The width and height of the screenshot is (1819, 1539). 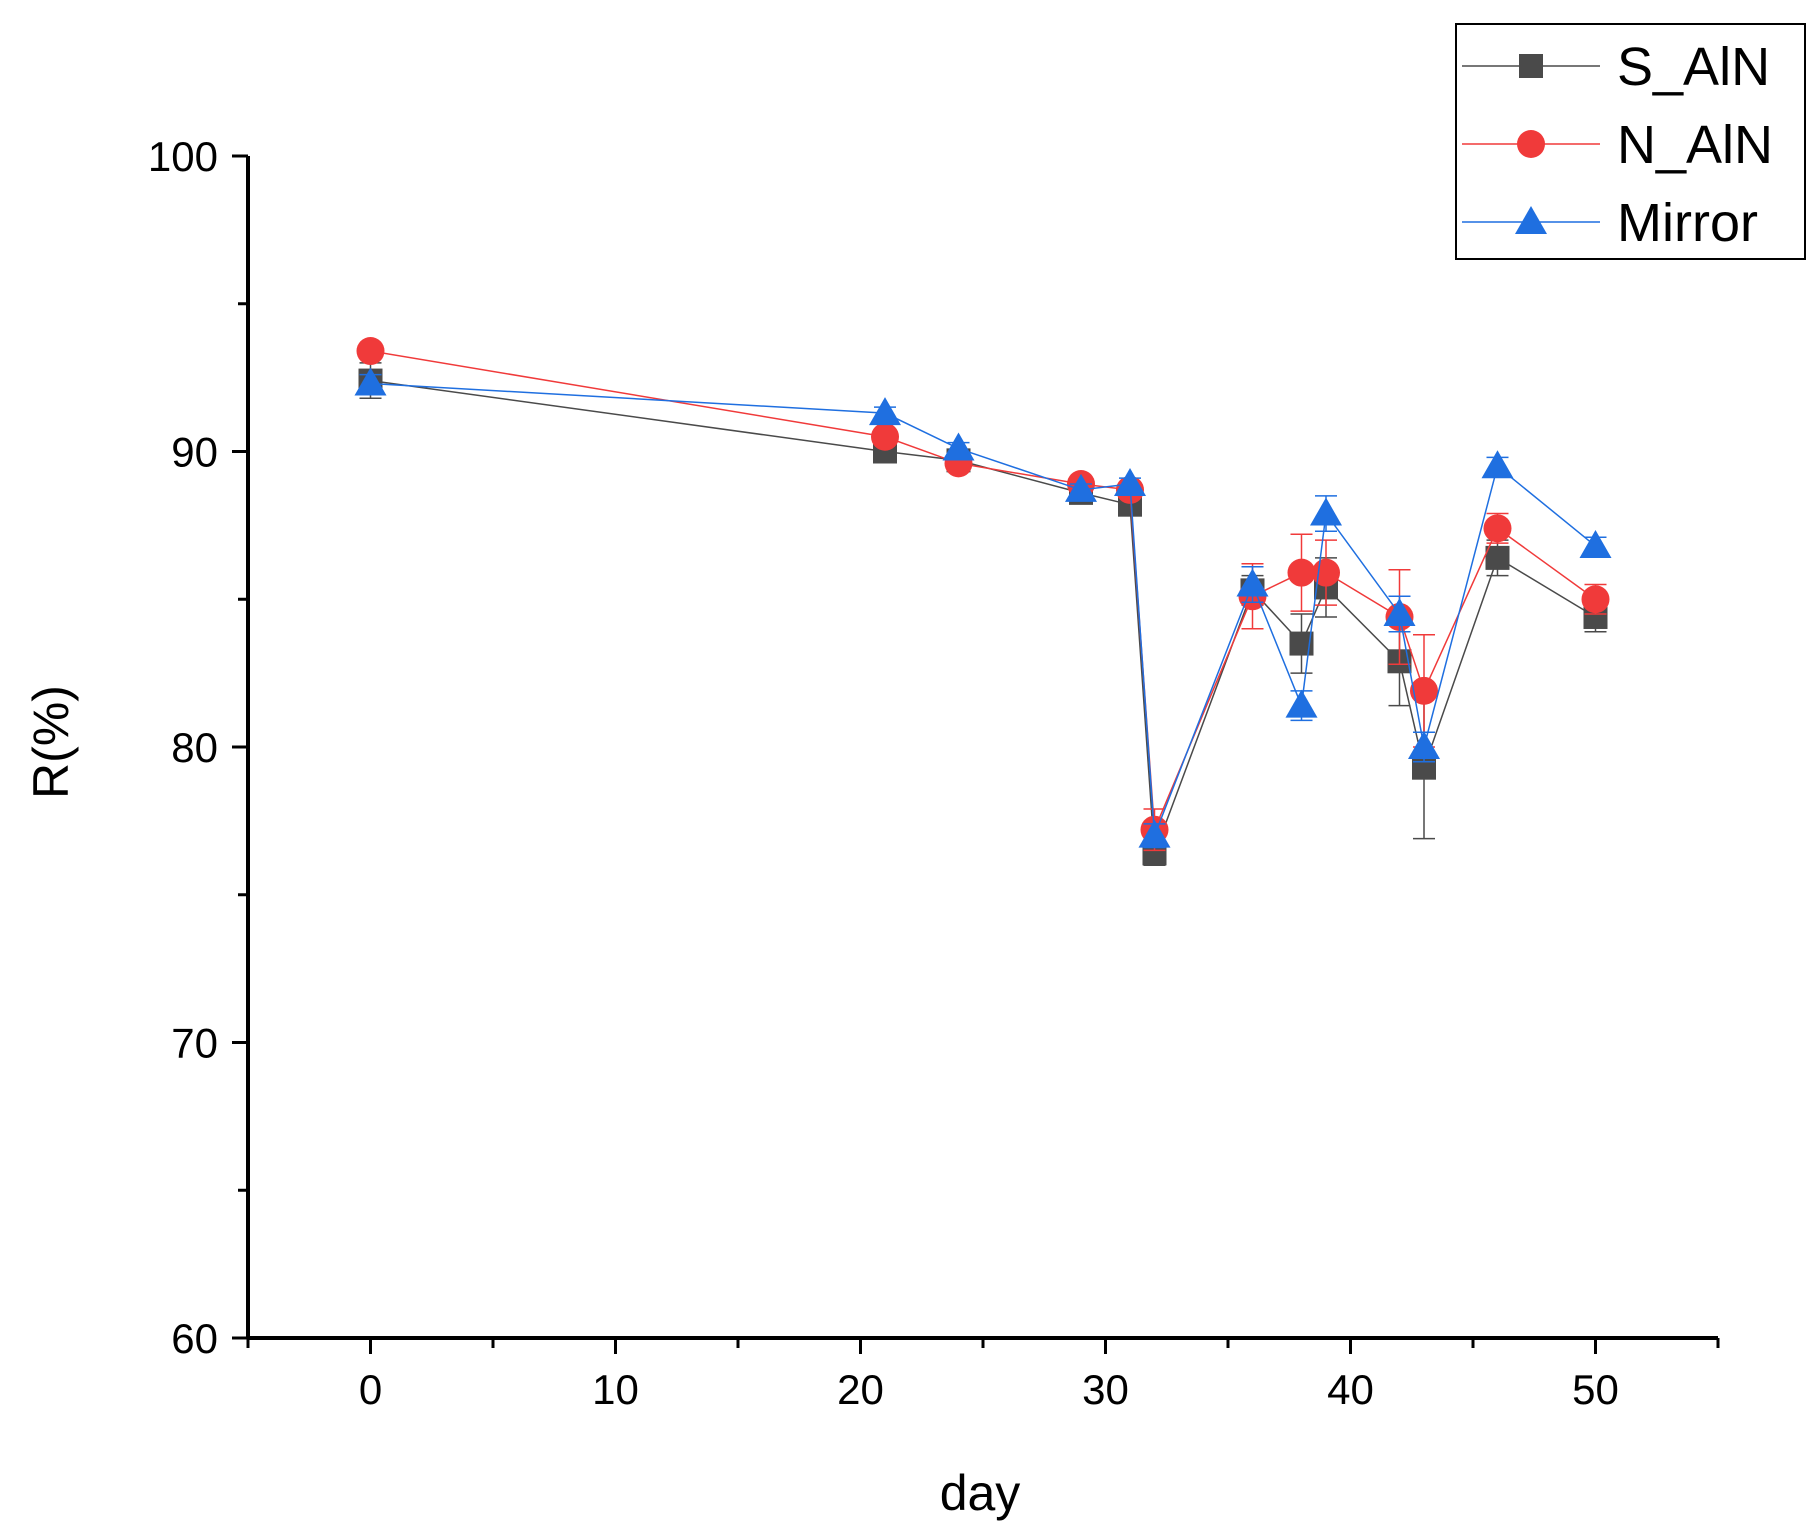 What do you see at coordinates (194, 1338) in the screenshot?
I see `y-tick-label: 60` at bounding box center [194, 1338].